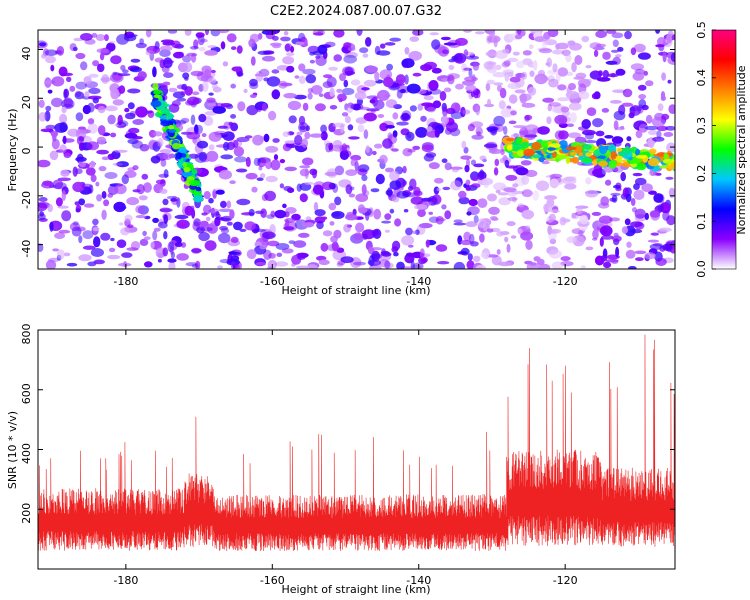  Describe the element at coordinates (26, 513) in the screenshot. I see `y-tick-label: 200` at that location.